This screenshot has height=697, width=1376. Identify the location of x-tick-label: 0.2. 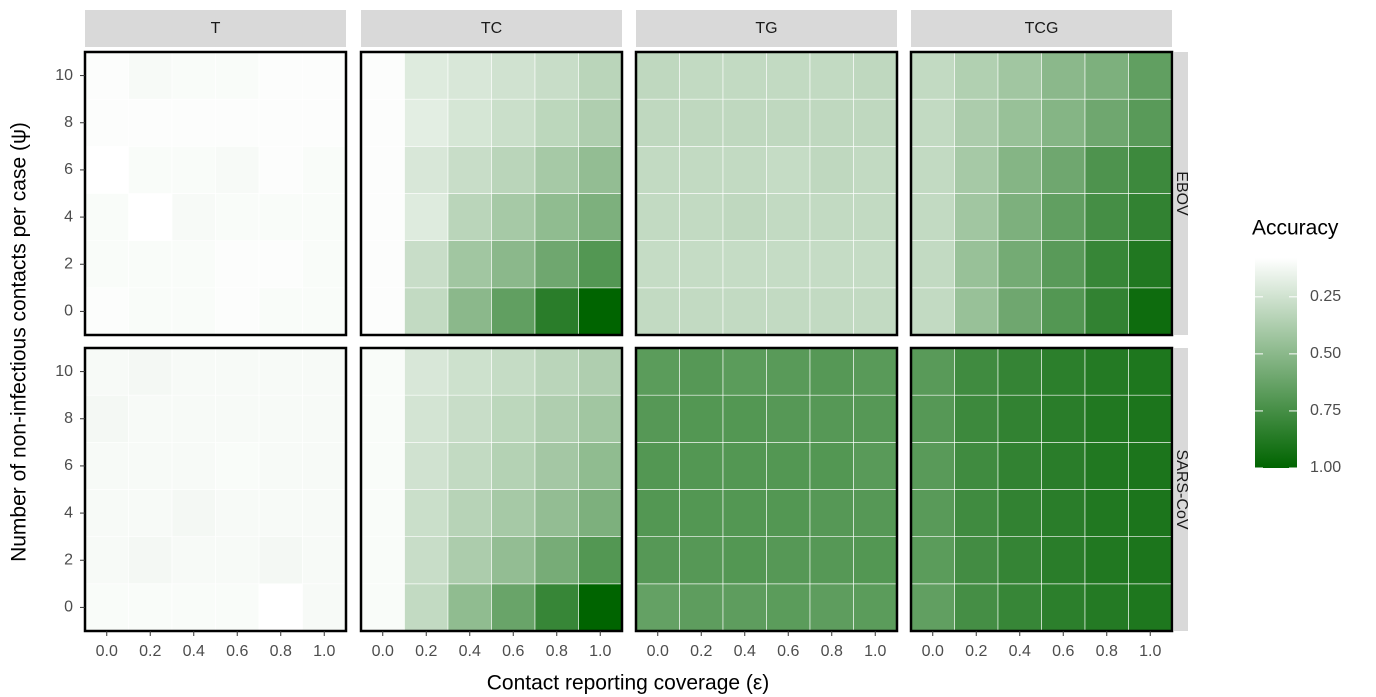
(701, 651).